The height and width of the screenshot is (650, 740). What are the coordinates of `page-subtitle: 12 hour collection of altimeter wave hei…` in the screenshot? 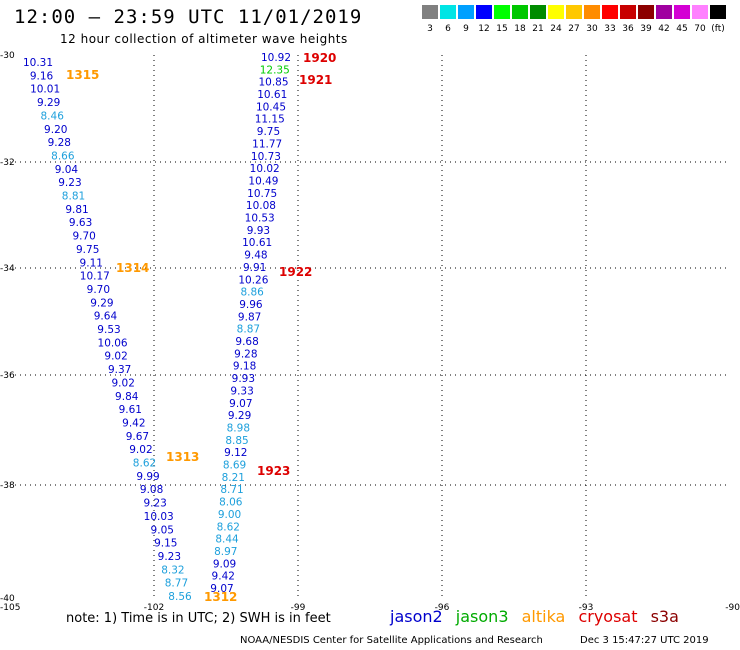 It's located at (204, 39).